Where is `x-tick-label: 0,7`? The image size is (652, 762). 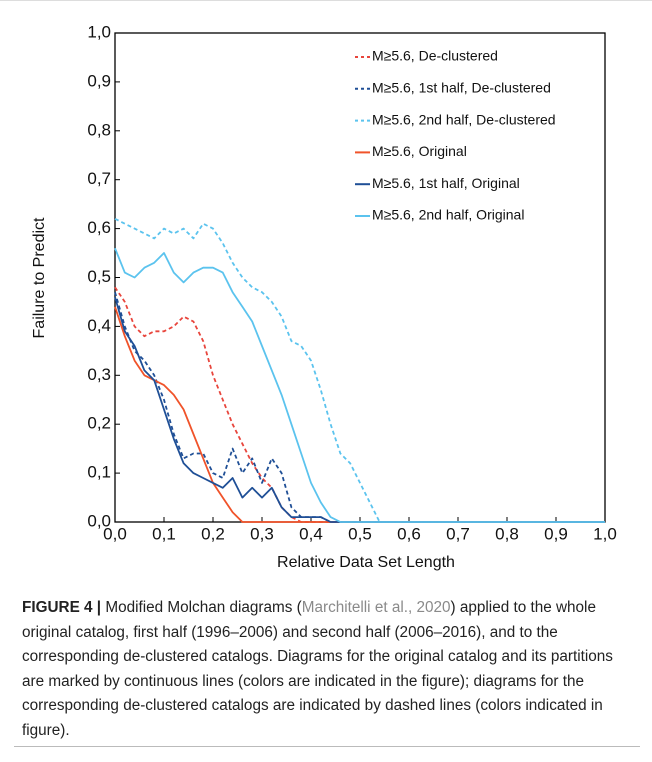 x-tick-label: 0,7 is located at coordinates (458, 533).